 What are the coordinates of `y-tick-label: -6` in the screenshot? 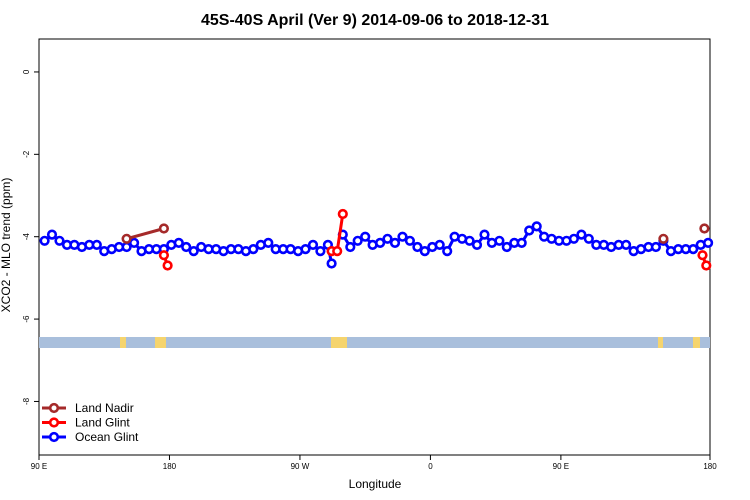 It's located at (26, 319).